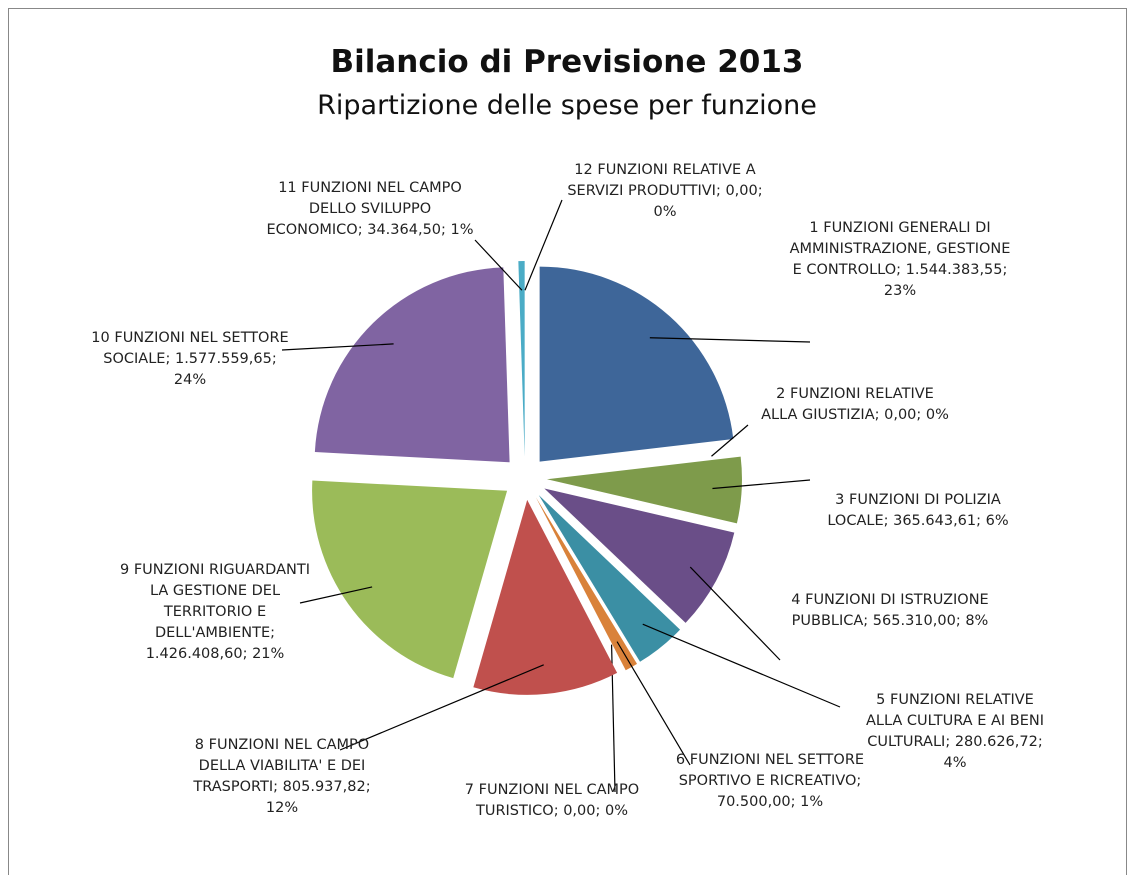  Describe the element at coordinates (939, 521) in the screenshot. I see `label-part: 365.643,61` at that location.